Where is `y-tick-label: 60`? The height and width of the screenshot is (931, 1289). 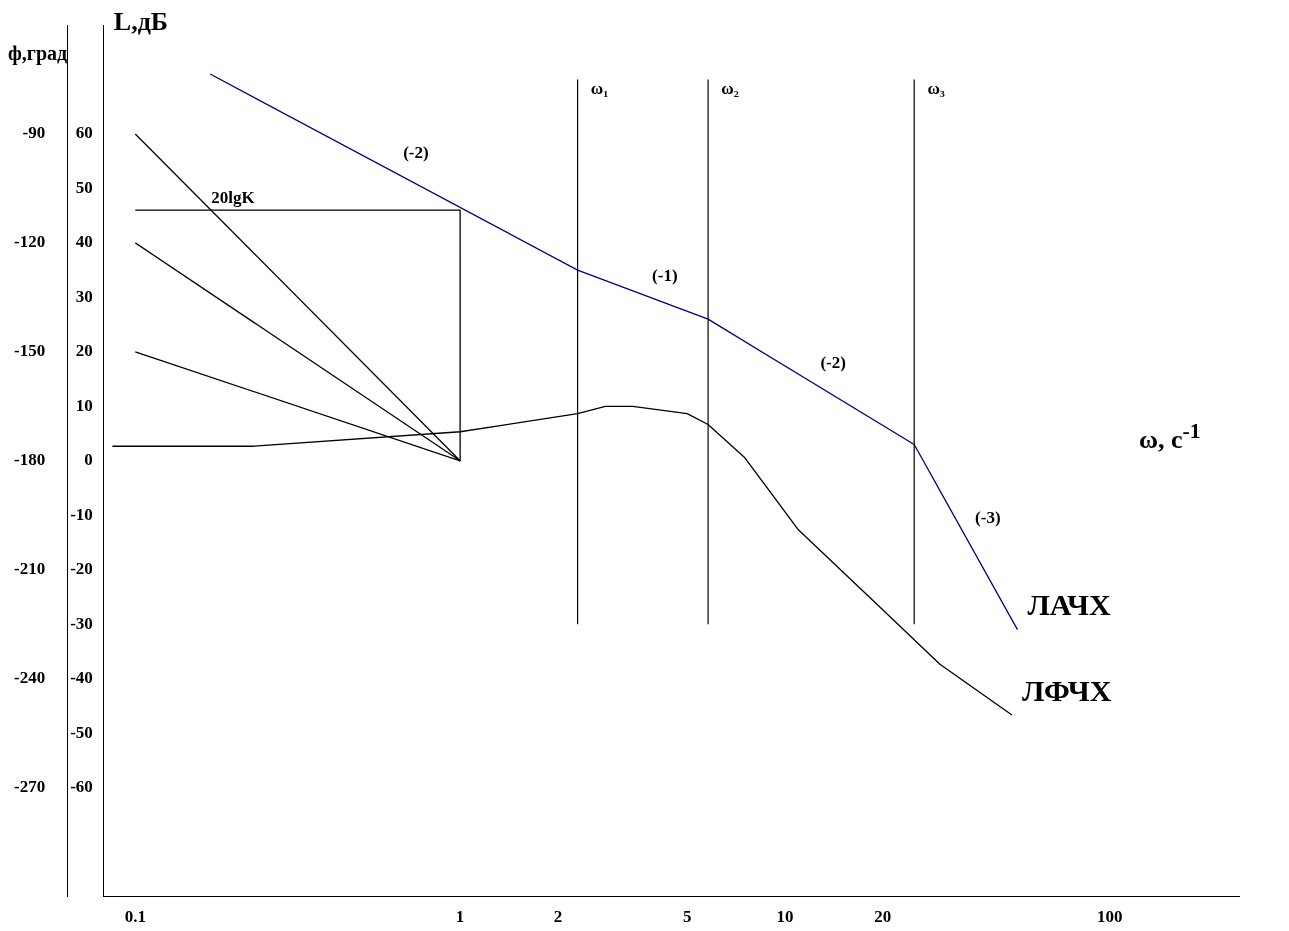
y-tick-label: 60 is located at coordinates (84, 133).